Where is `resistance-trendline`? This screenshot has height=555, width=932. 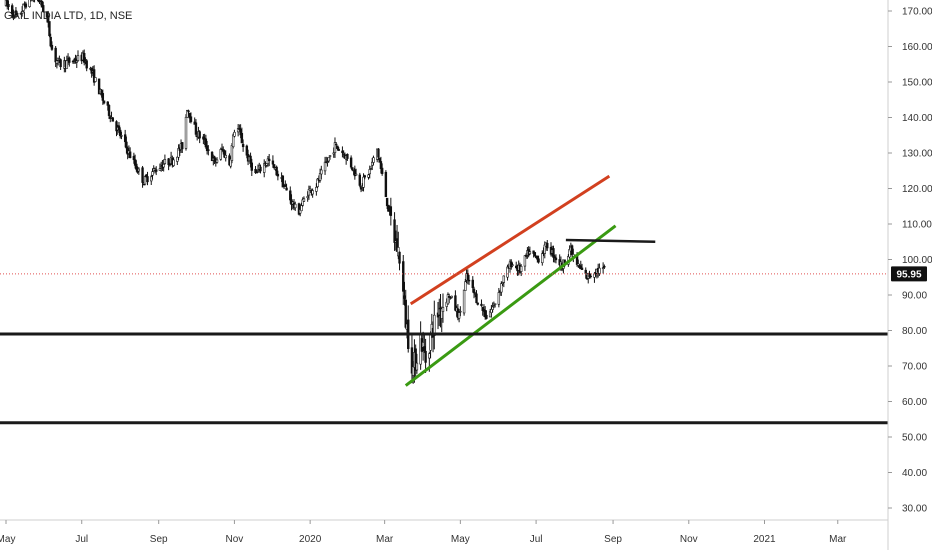 resistance-trendline is located at coordinates (510, 240).